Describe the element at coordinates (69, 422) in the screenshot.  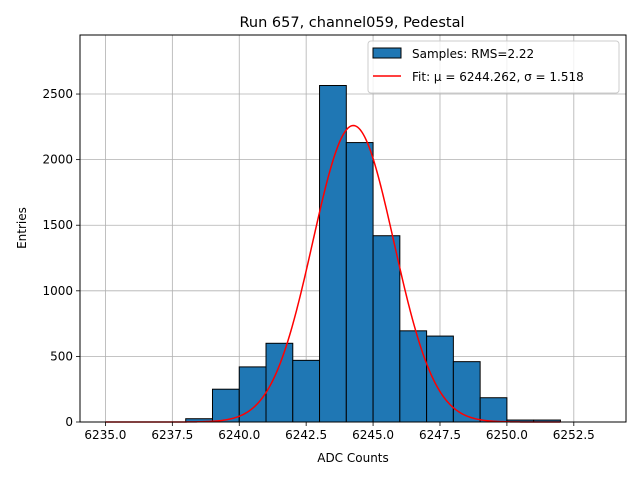
I see `y-tick-label: 0` at that location.